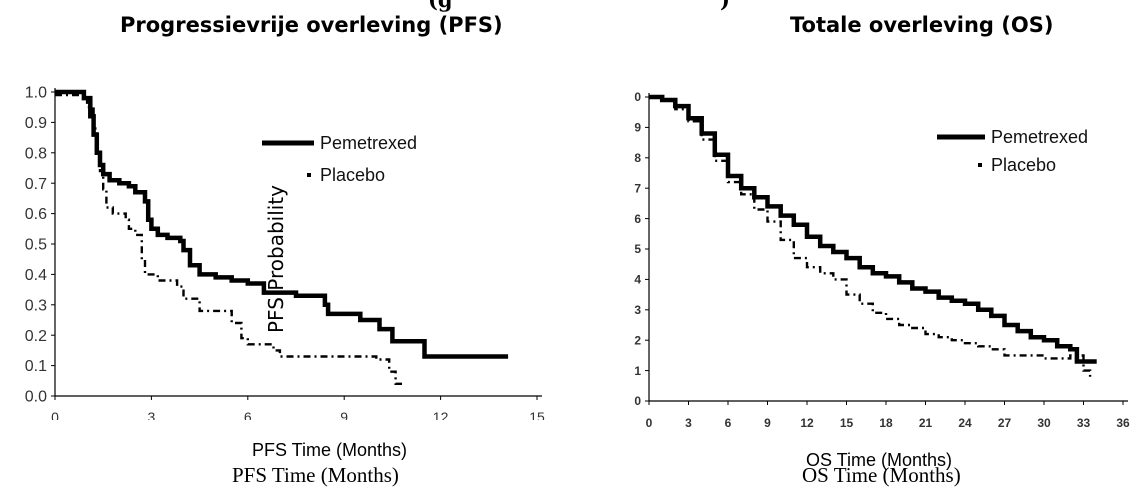  Describe the element at coordinates (637, 340) in the screenshot. I see `y-tick-label: 2` at that location.